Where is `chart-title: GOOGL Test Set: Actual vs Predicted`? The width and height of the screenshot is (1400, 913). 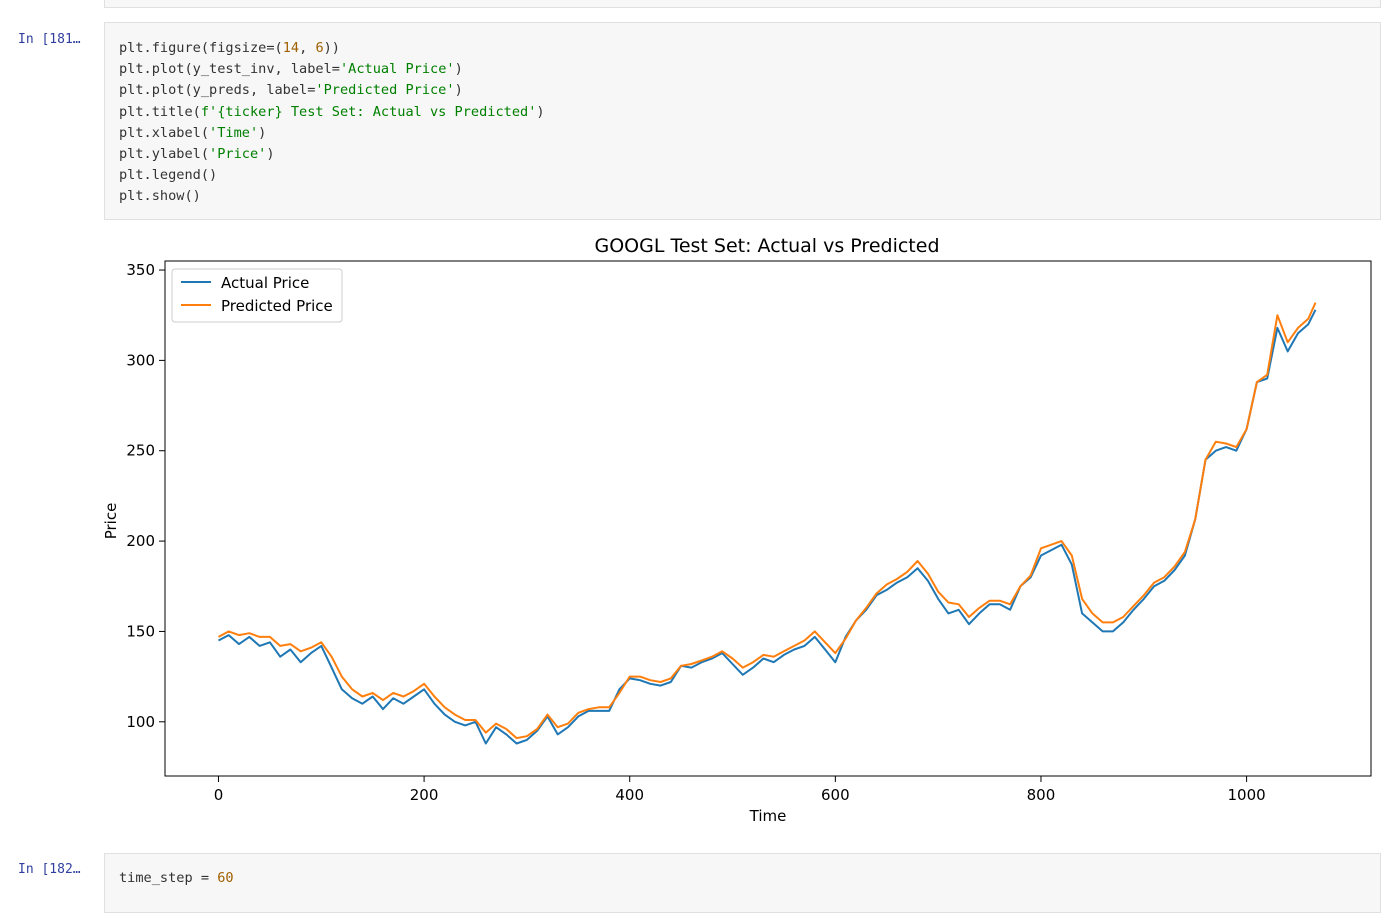 chart-title: GOOGL Test Set: Actual vs Predicted is located at coordinates (766, 246).